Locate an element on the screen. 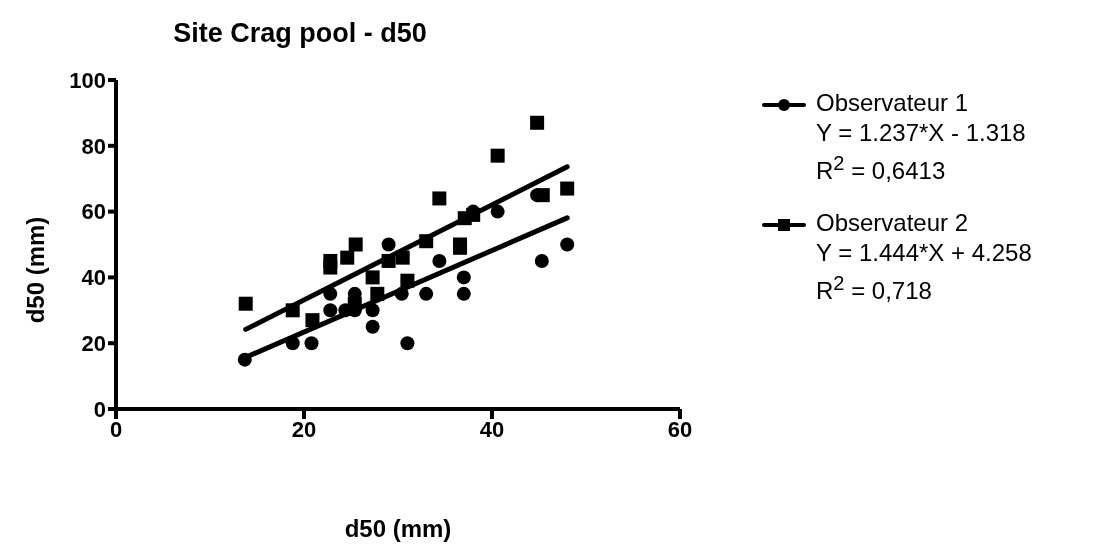 The image size is (1114, 559). text: Y = 1.237*X - 1.318 is located at coordinates (921, 133).